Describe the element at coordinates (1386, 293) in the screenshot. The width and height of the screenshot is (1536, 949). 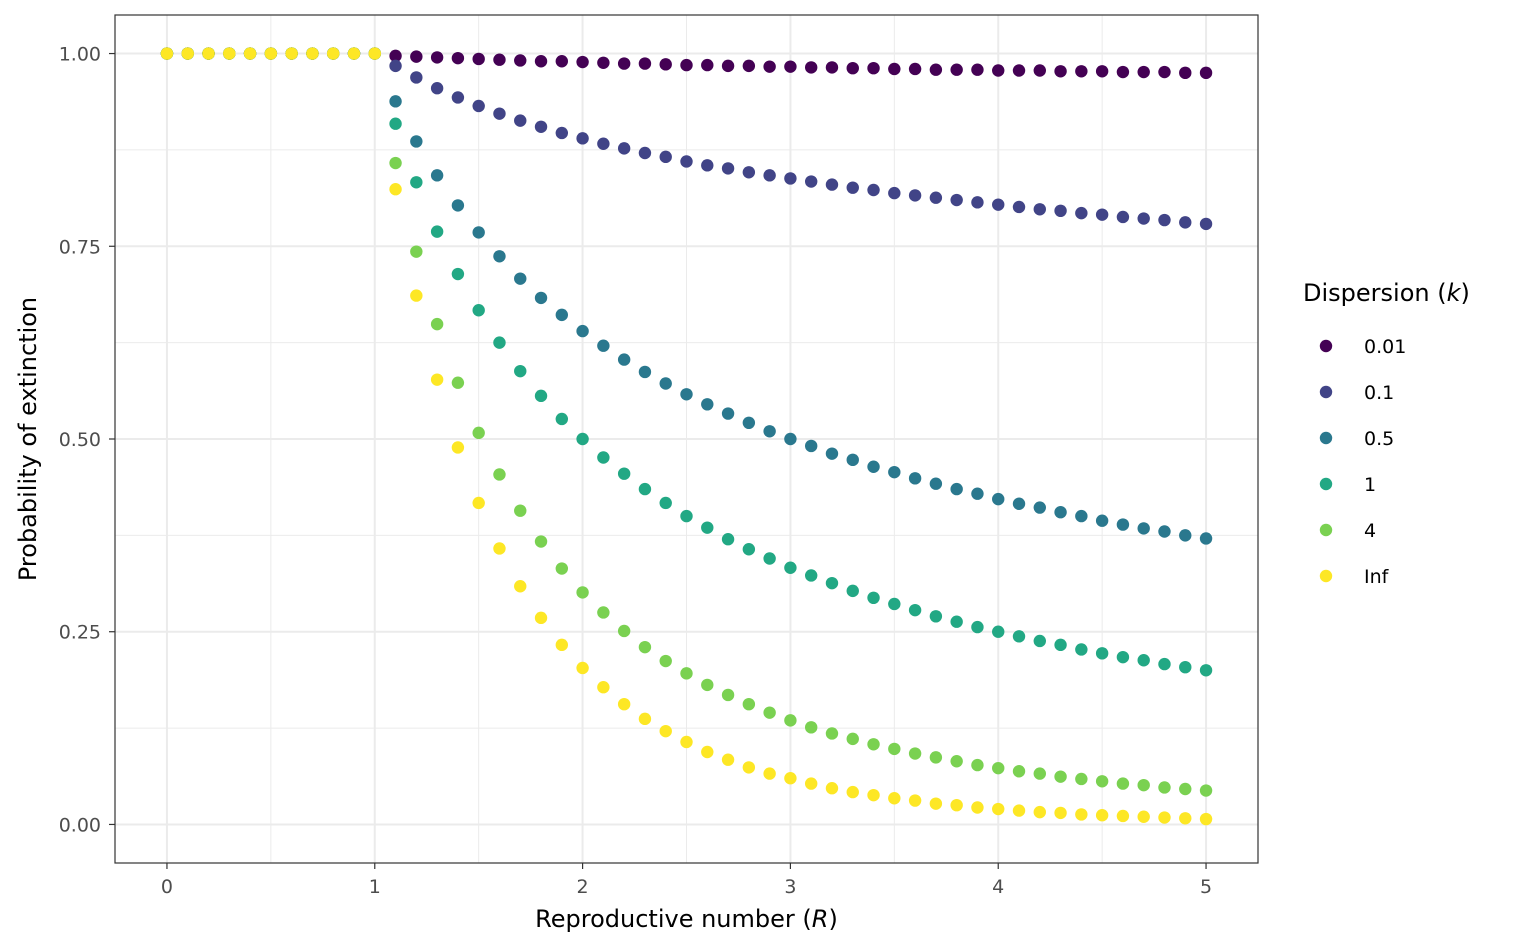
I see `legend-title: Dispersion (k)` at that location.